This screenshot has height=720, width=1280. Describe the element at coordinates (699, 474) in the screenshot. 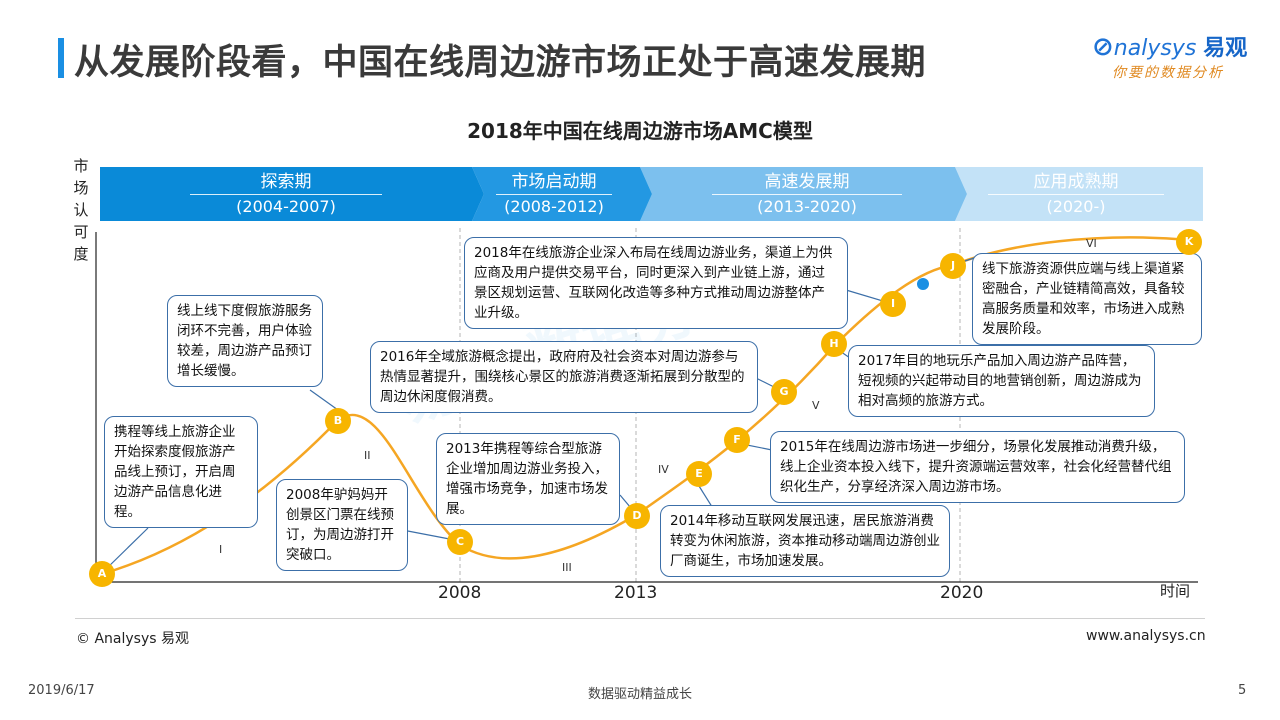

I see `node-e: E` at that location.